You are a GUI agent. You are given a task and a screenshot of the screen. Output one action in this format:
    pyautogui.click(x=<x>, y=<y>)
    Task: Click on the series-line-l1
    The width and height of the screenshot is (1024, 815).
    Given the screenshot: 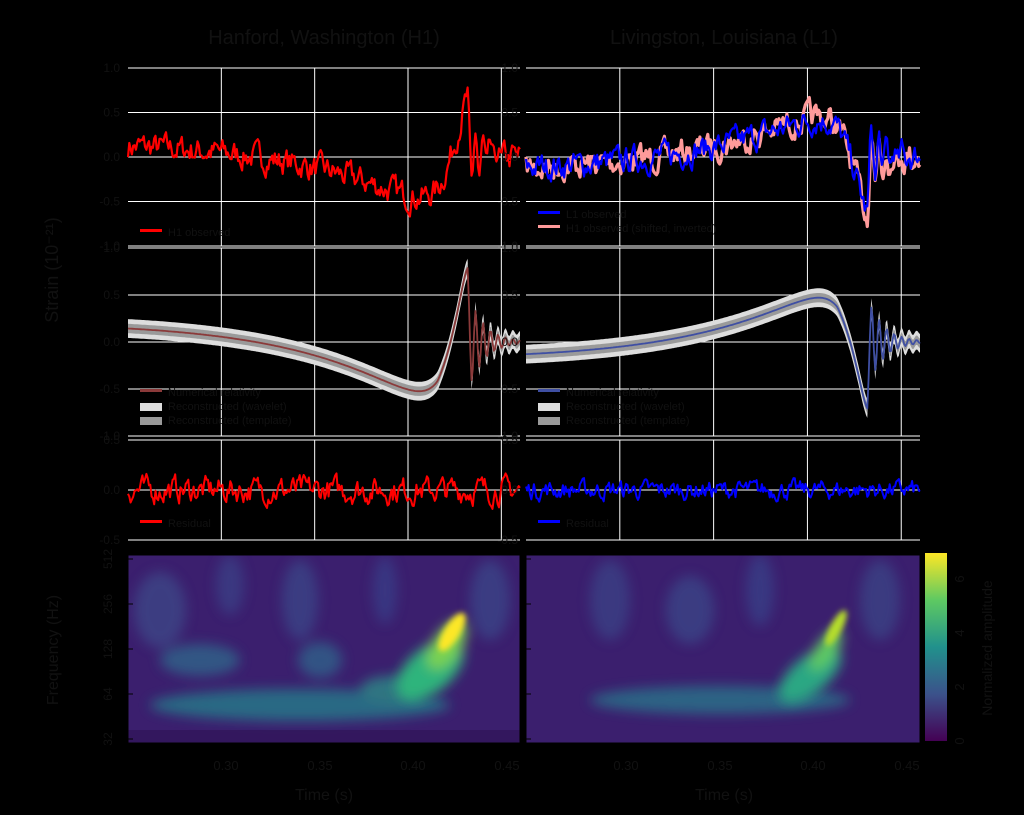 What is the action you would take?
    pyautogui.click(x=722, y=162)
    